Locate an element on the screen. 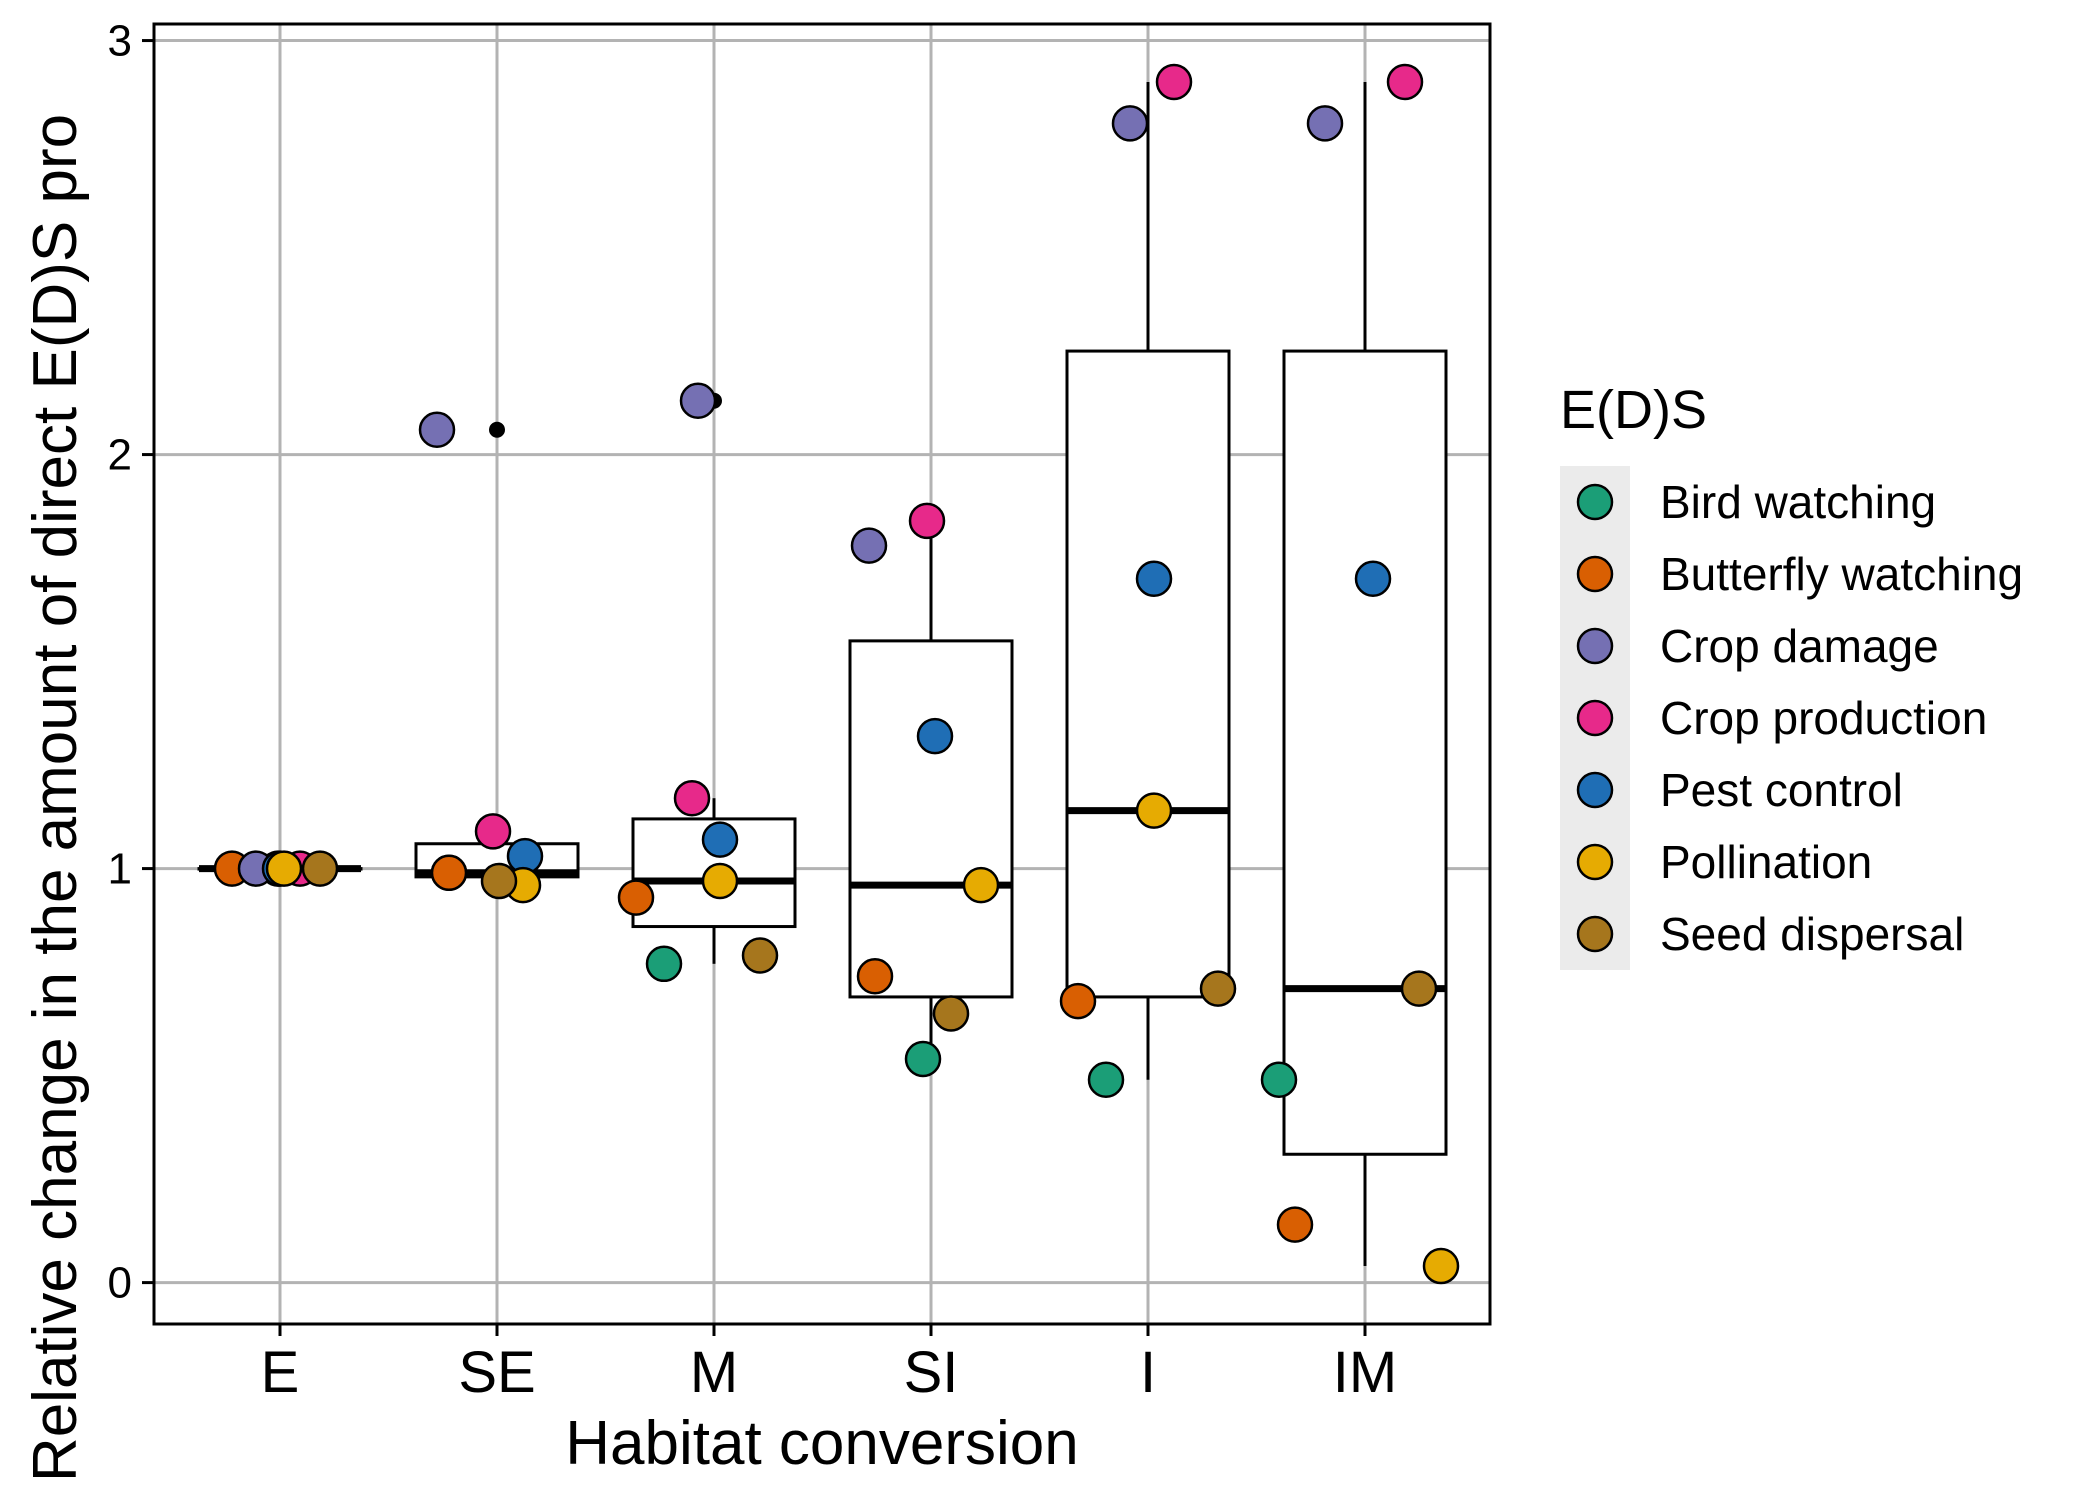  x-tick-label: IM is located at coordinates (1365, 1372).